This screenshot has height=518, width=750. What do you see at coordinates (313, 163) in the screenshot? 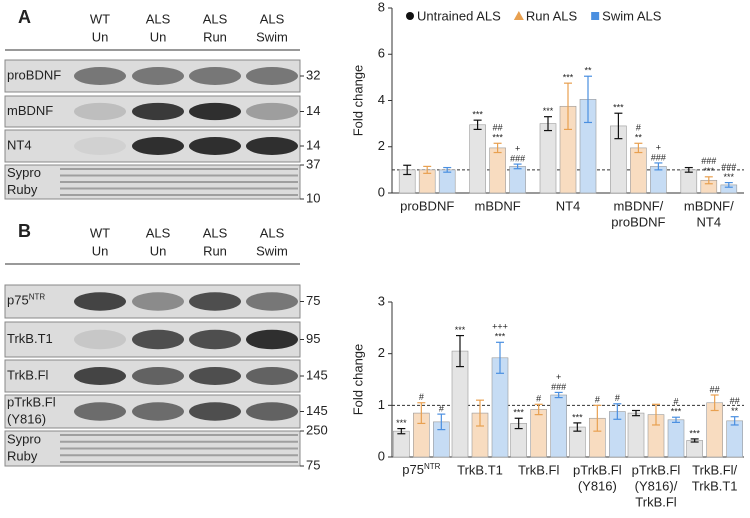
I see `mw-label: 37` at bounding box center [313, 163].